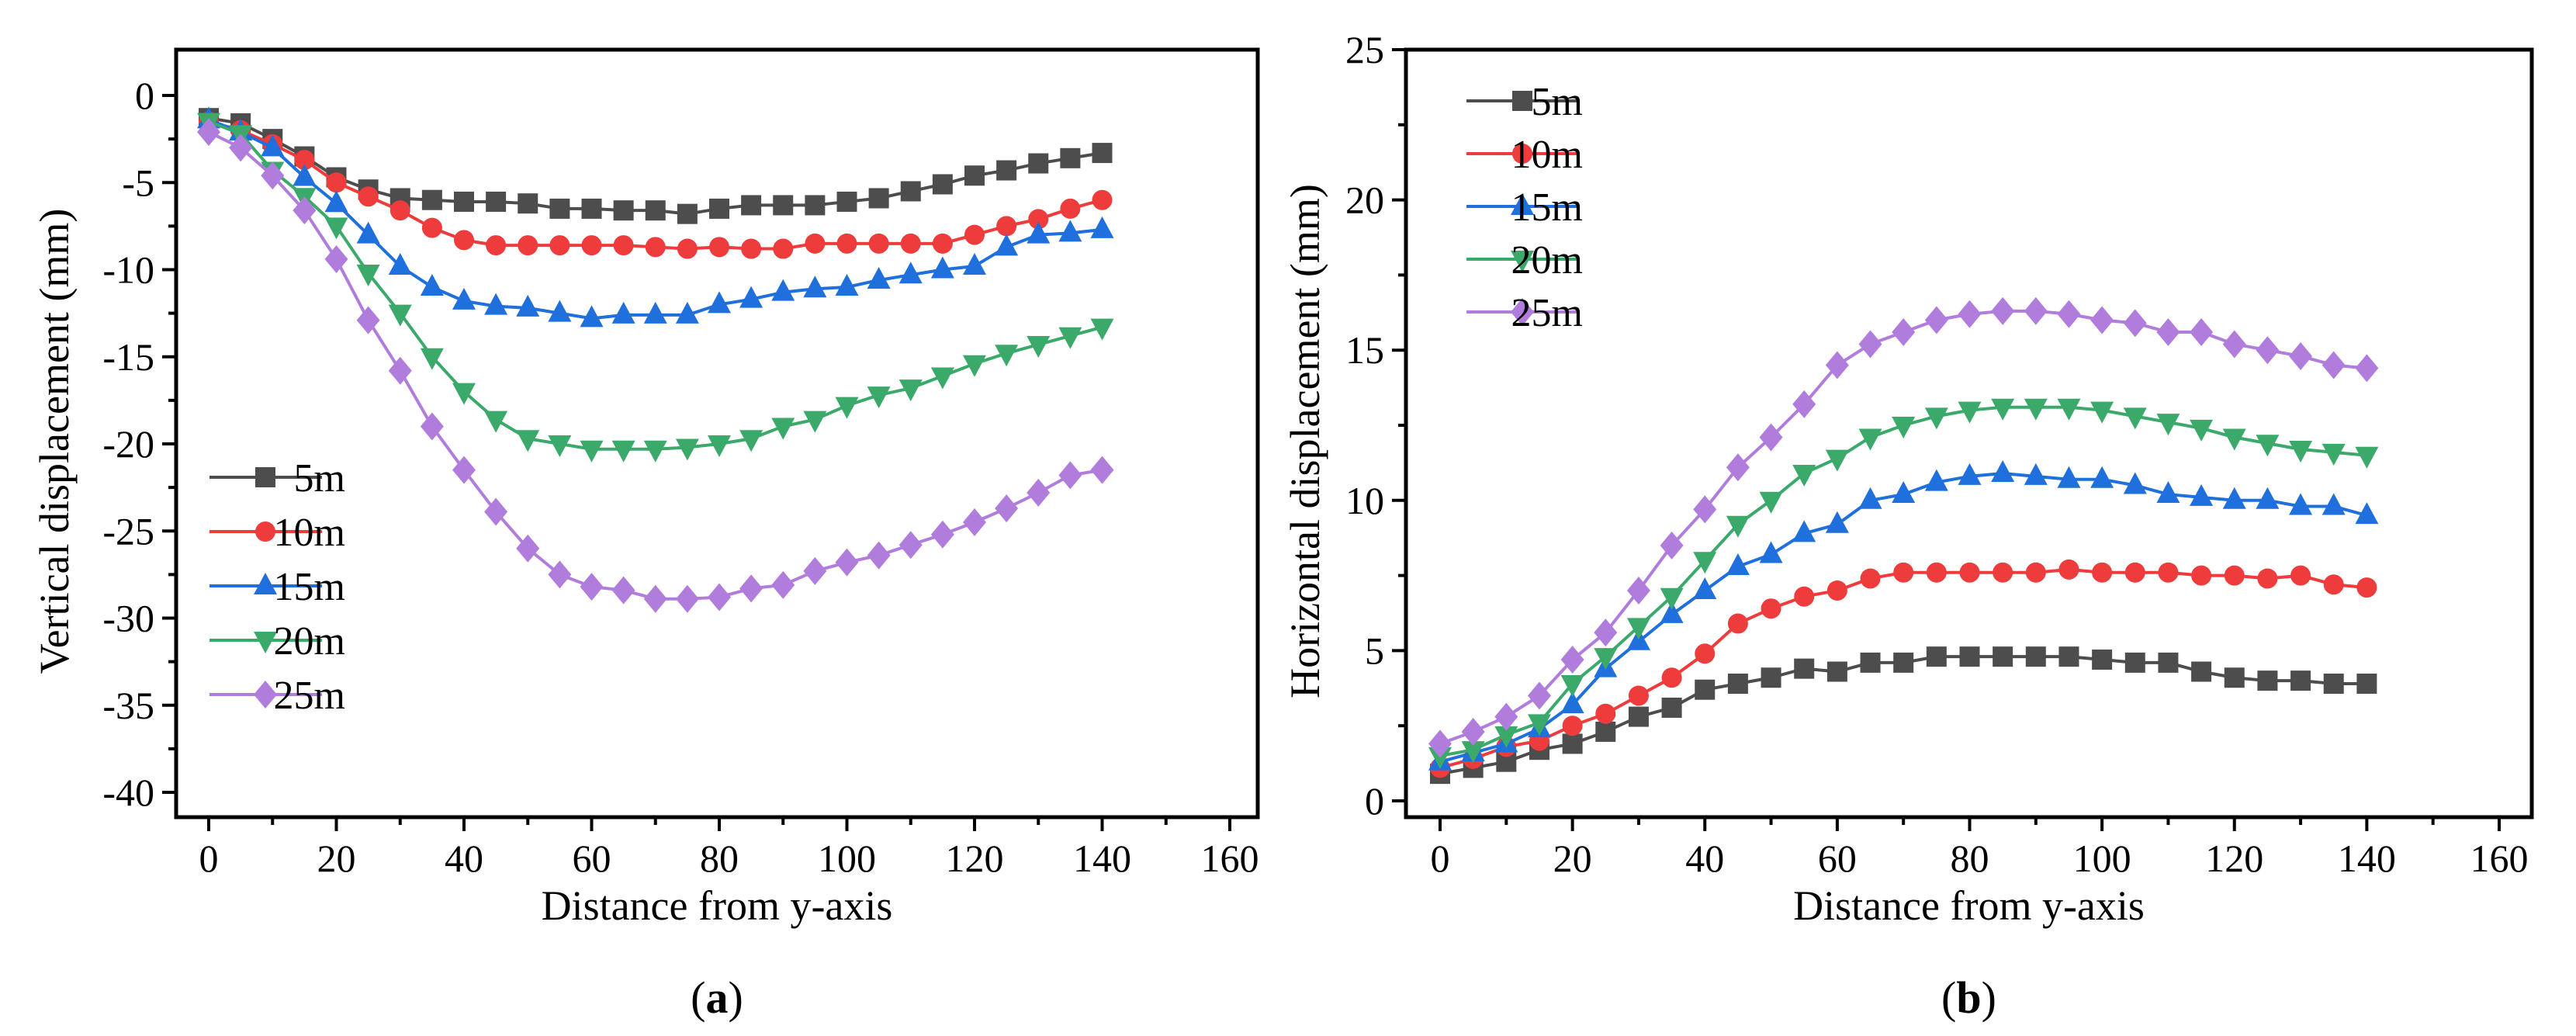 The image size is (2576, 1036). I want to click on x-tick-label: 120, so click(975, 858).